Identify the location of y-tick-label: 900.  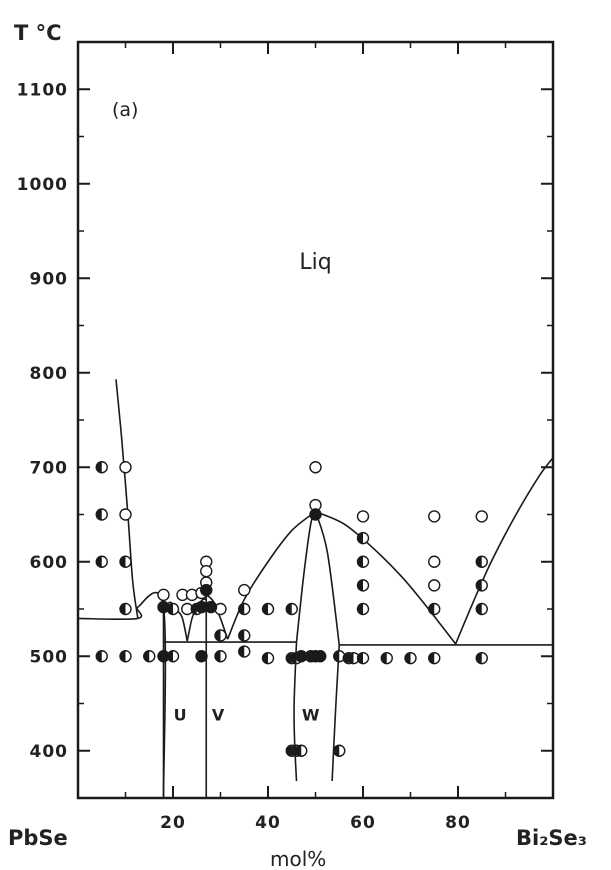
(49, 279).